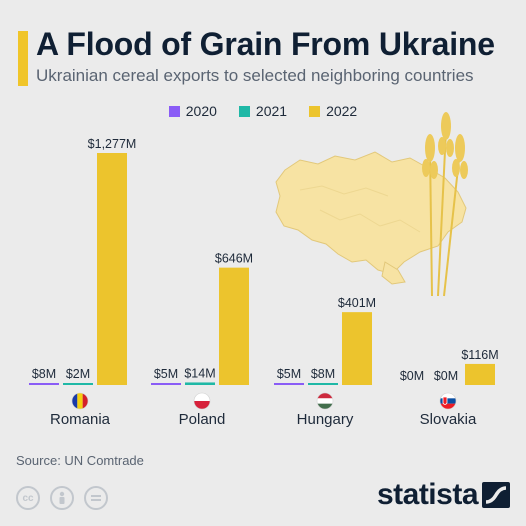 The width and height of the screenshot is (526, 526). What do you see at coordinates (325, 419) in the screenshot?
I see `category-label-hungary: Hungary` at bounding box center [325, 419].